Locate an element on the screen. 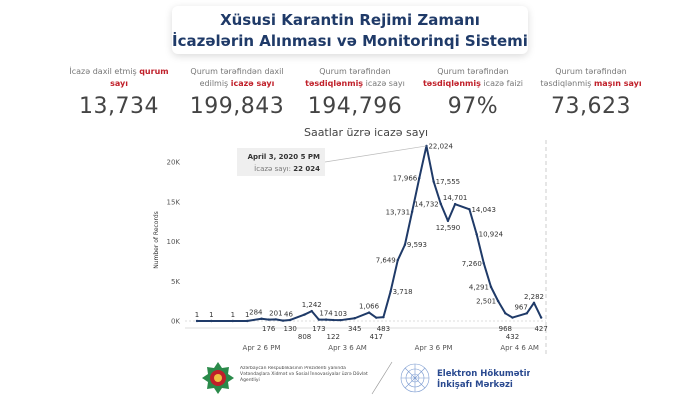 Image resolution: width=700 pixels, height=400 pixels. x-tick-label: Apr 3 6 PM is located at coordinates (434, 348).